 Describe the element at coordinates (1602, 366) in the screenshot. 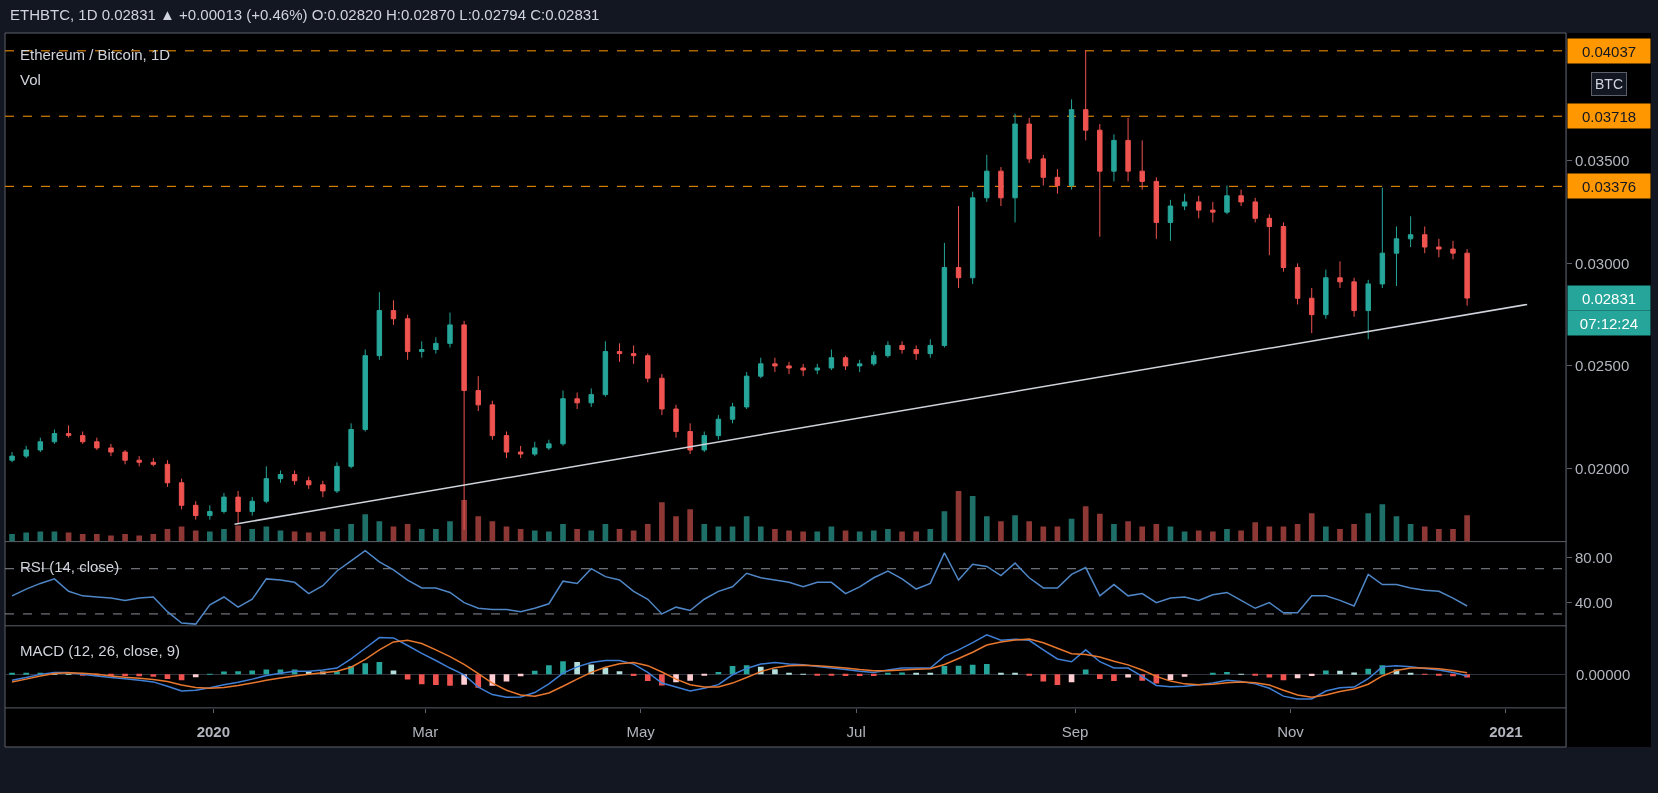

I see `y-tick-label: 0.02500` at that location.